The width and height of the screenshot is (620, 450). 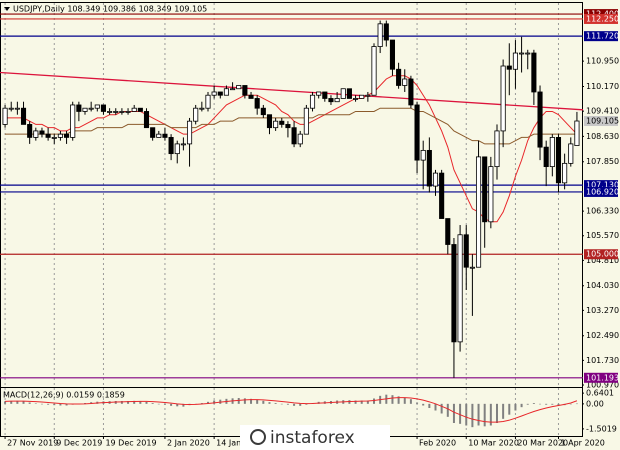 What do you see at coordinates (437, 443) in the screenshot?
I see `x-tick-label: Feb 2020` at bounding box center [437, 443].